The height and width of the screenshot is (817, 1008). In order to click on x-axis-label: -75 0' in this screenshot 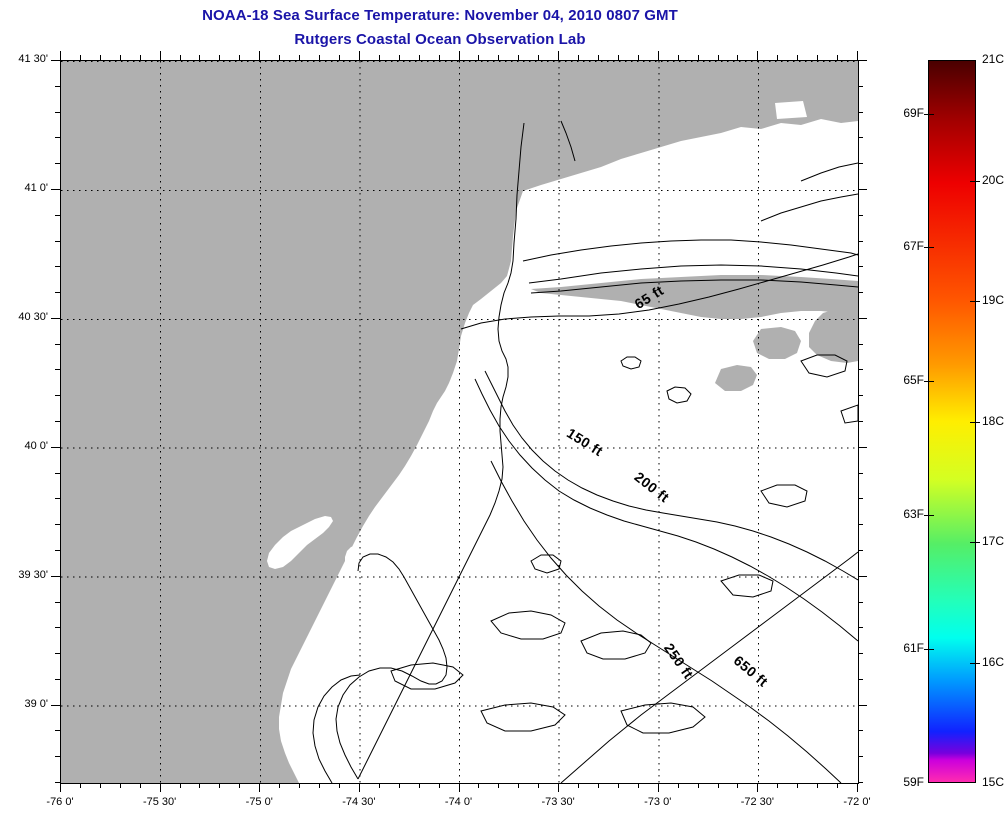, I will do `click(259, 802)`.